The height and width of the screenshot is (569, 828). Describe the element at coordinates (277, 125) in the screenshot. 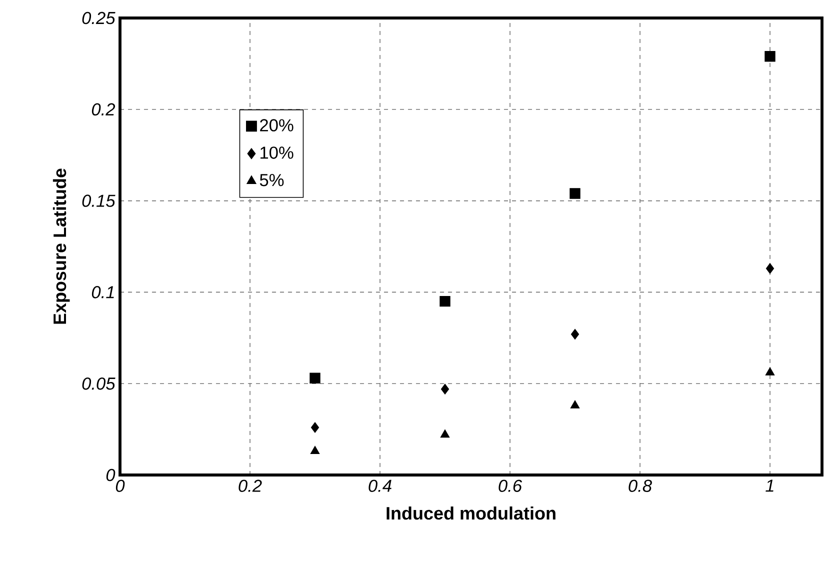

I see `legend-label: 20%` at that location.